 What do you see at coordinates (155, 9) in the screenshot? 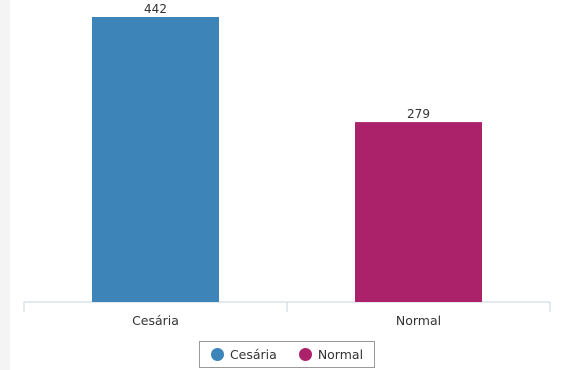
I see `data-label-0: 442` at bounding box center [155, 9].